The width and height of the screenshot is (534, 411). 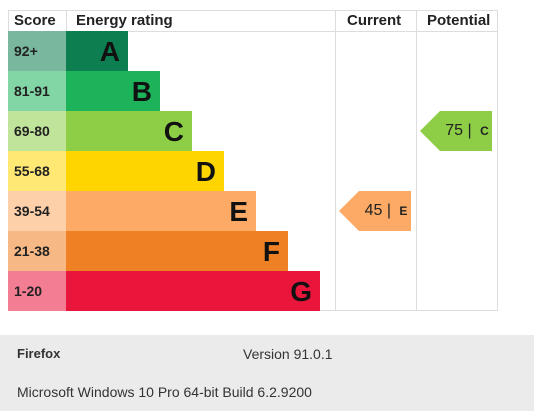 I want to click on band-letter-a: A, so click(x=109, y=51).